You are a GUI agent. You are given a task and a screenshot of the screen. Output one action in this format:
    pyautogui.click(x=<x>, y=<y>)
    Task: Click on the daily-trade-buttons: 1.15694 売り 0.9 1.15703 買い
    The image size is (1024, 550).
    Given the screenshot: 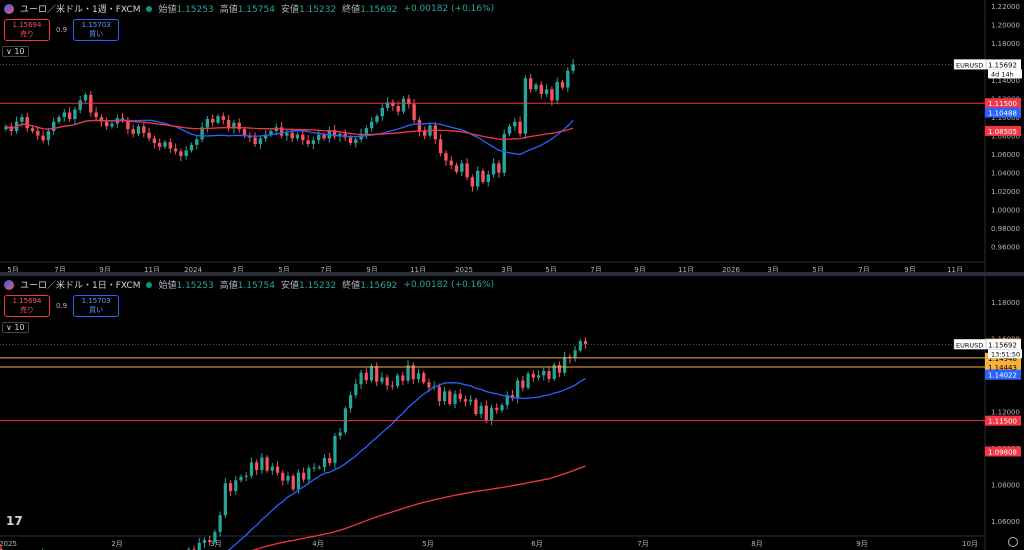 What is the action you would take?
    pyautogui.click(x=62, y=306)
    